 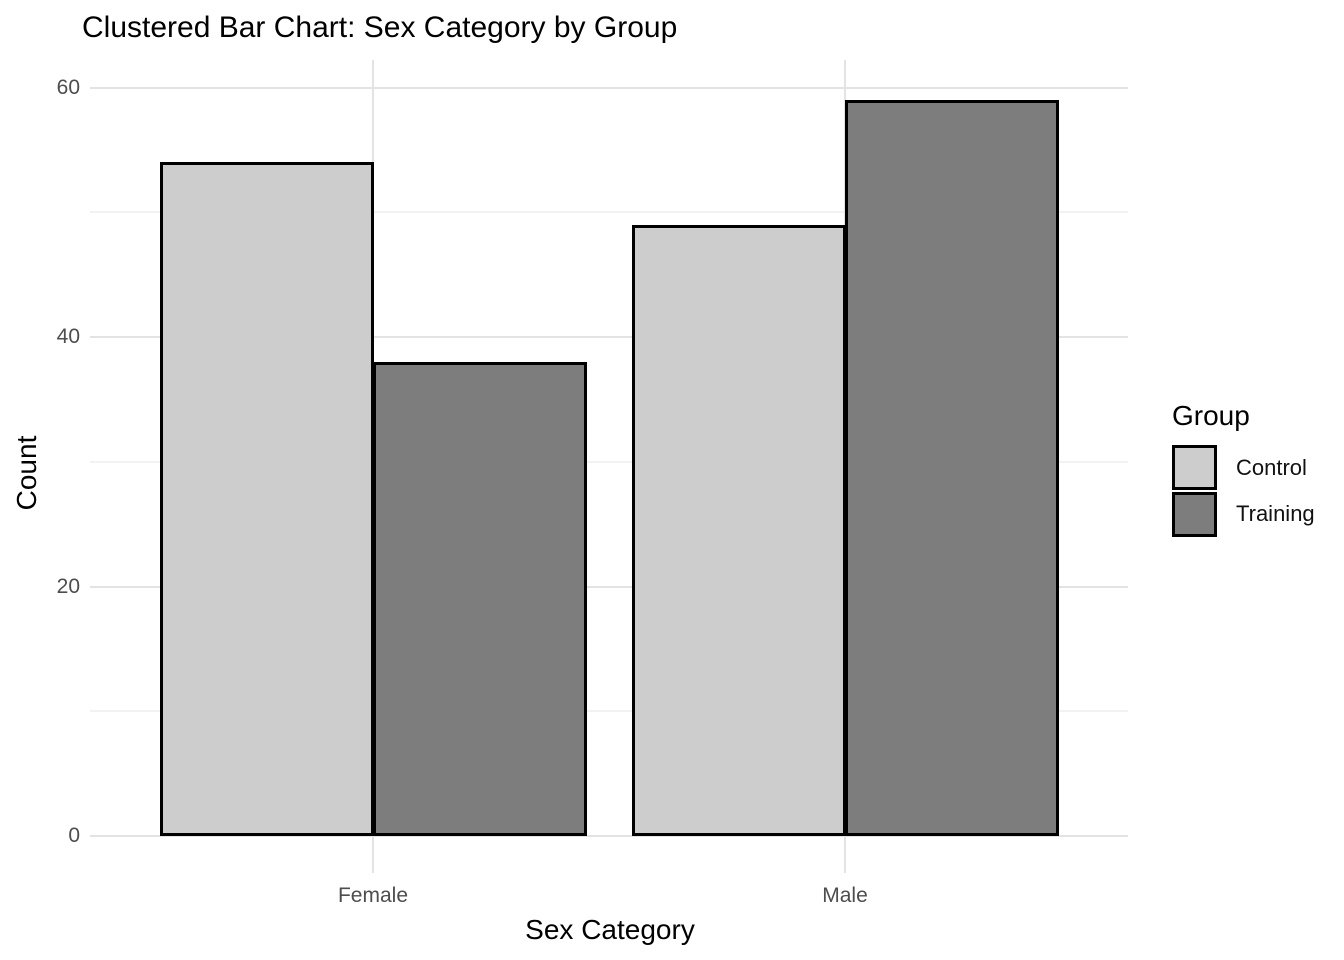 What do you see at coordinates (952, 467) in the screenshot?
I see `bar-male-training` at bounding box center [952, 467].